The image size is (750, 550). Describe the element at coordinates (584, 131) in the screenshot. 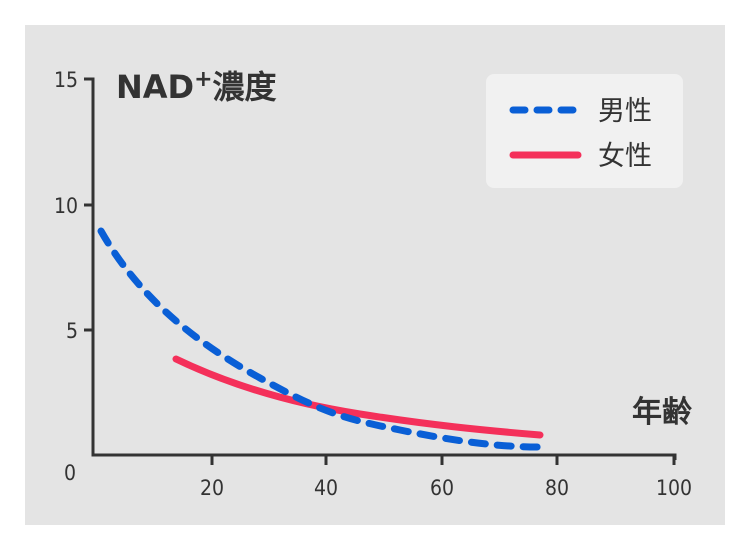

I see `legend-box` at that location.